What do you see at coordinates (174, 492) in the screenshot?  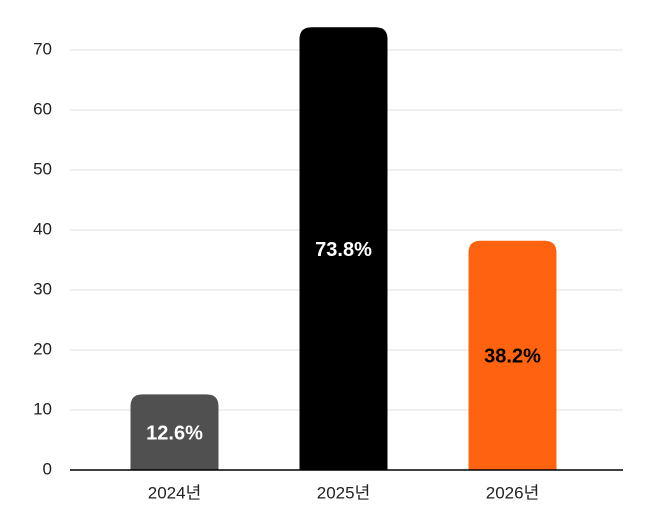 I see `x-tick-label: 2024년` at bounding box center [174, 492].